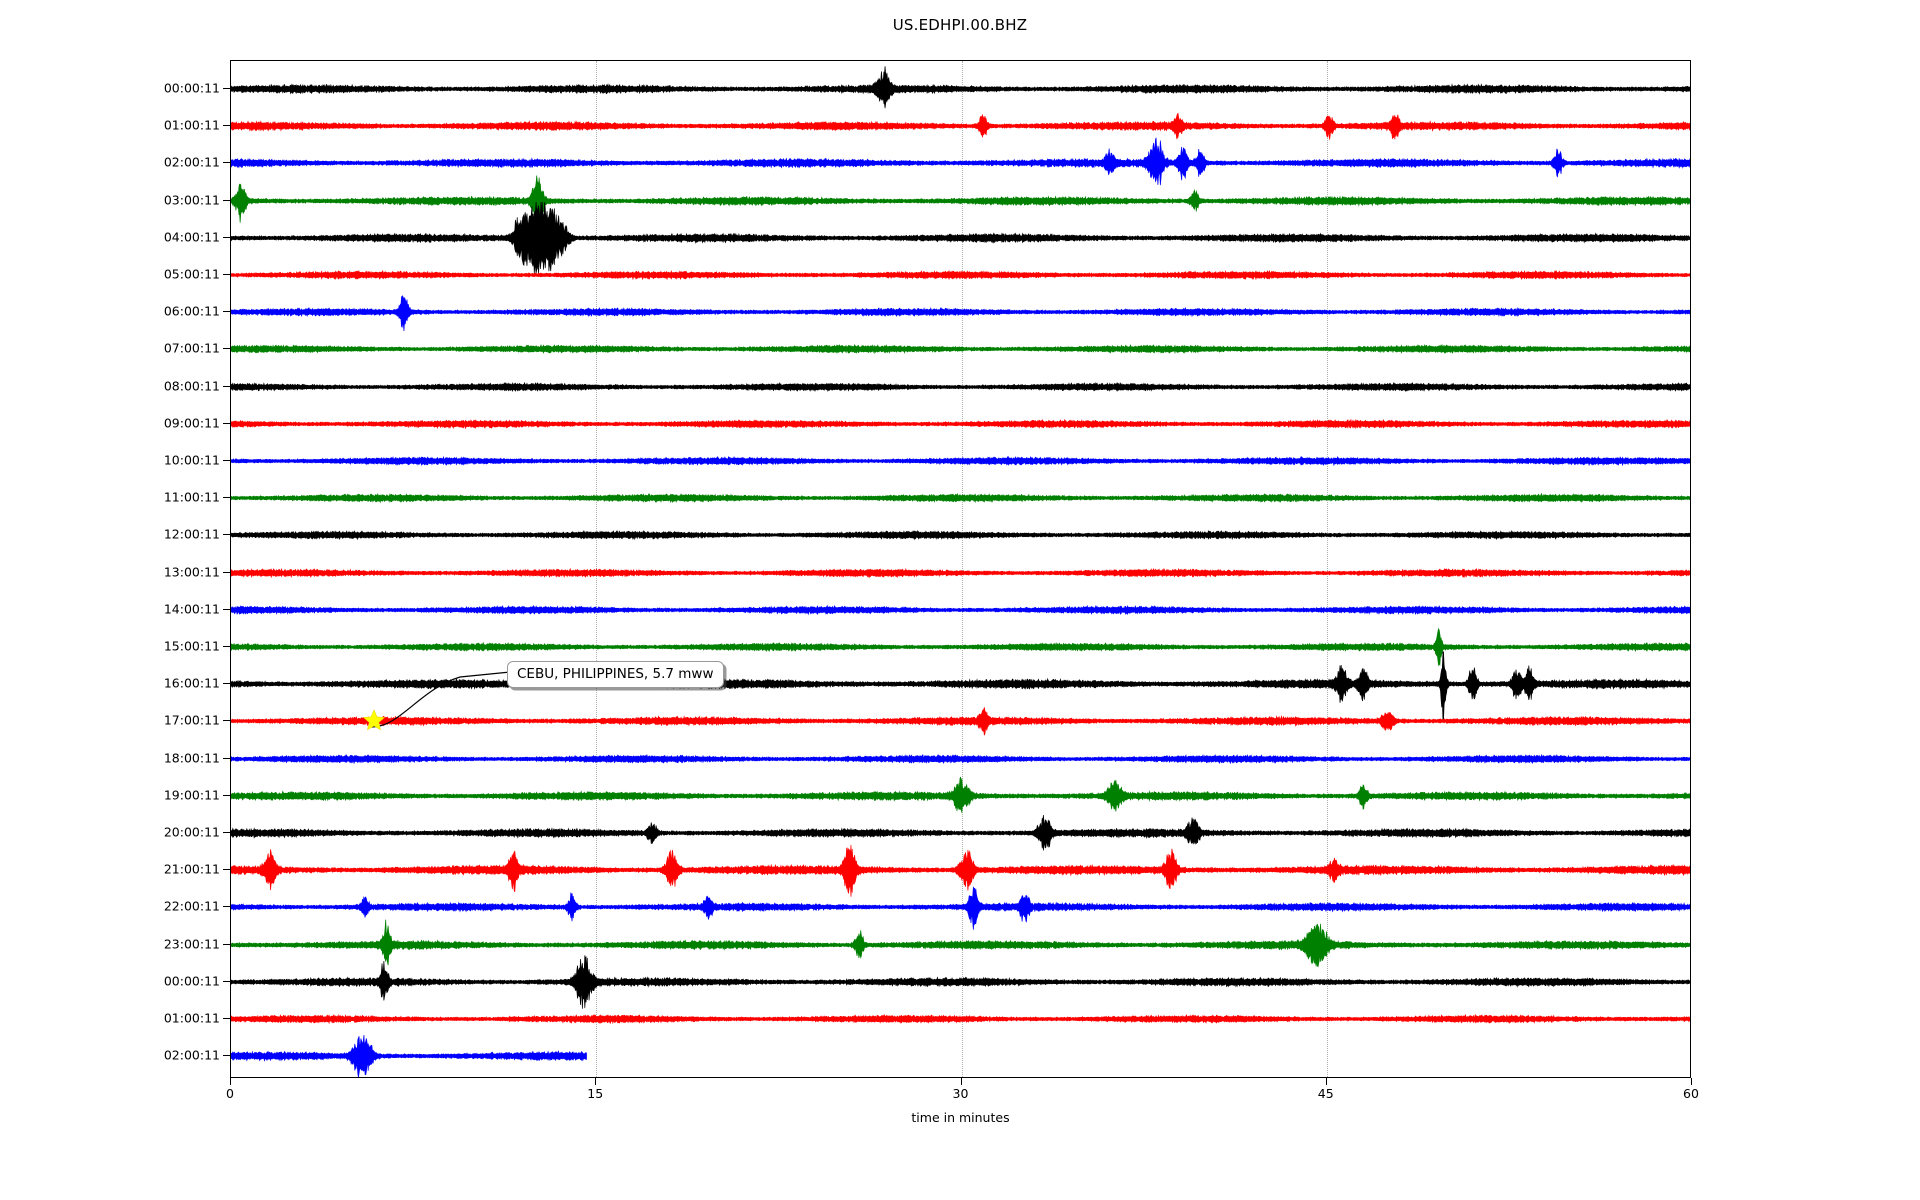  What do you see at coordinates (191, 646) in the screenshot?
I see `y-axis-tick-label: 15:00:11` at bounding box center [191, 646].